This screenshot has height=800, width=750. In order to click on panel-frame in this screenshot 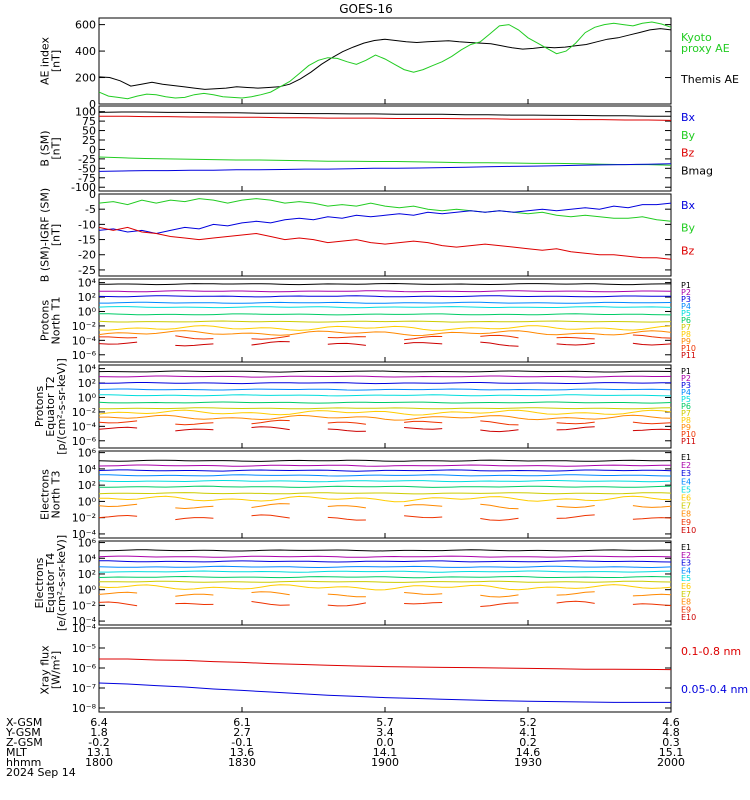, I will do `click(385, 583)`.